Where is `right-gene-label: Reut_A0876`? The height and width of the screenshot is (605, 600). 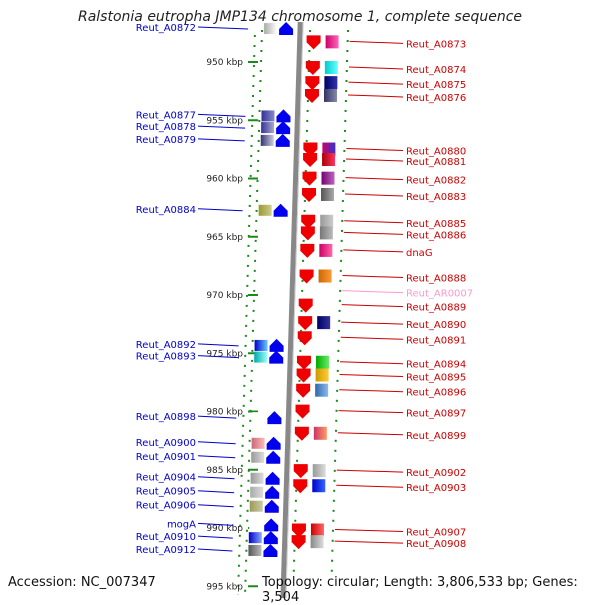
right-gene-label: Reut_A0876 is located at coordinates (436, 98).